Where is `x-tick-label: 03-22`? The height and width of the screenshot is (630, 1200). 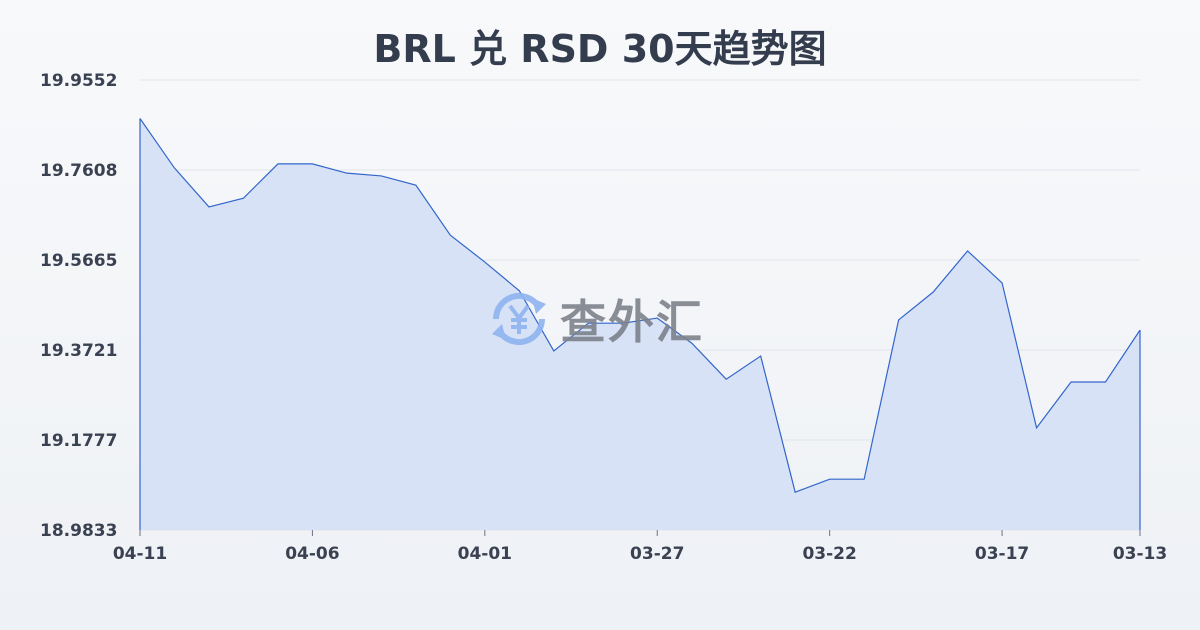
x-tick-label: 03-22 is located at coordinates (829, 554).